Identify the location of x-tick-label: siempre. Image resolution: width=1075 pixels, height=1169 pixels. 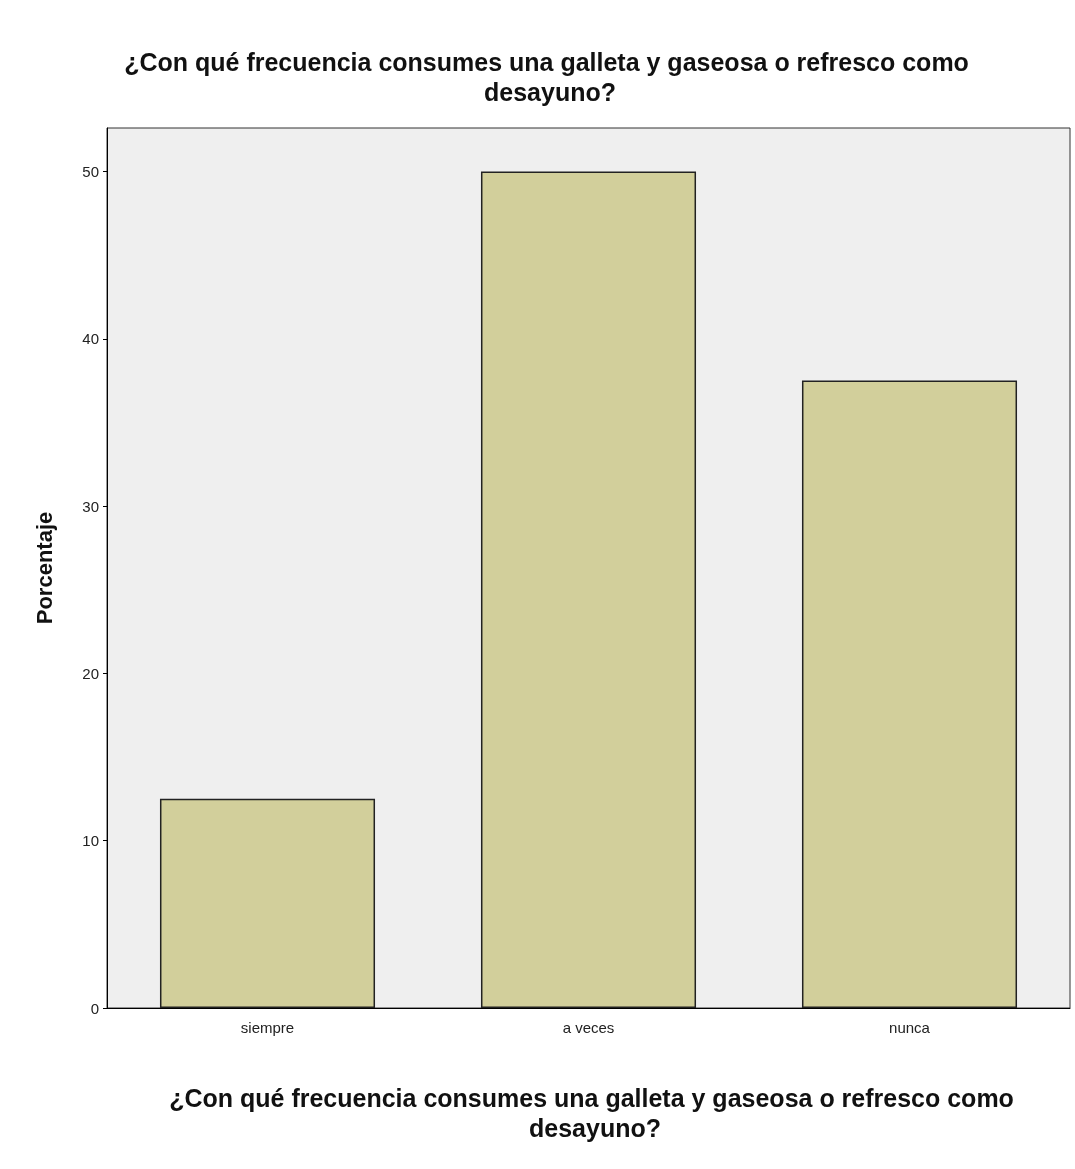
(267, 1027).